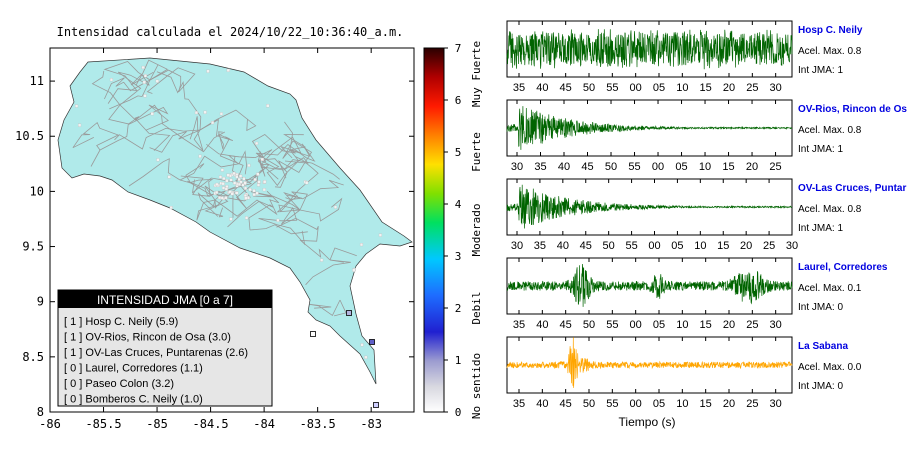 The width and height of the screenshot is (910, 460). What do you see at coordinates (211, 424) in the screenshot?
I see `map-x-tick-label: -84.5` at bounding box center [211, 424].